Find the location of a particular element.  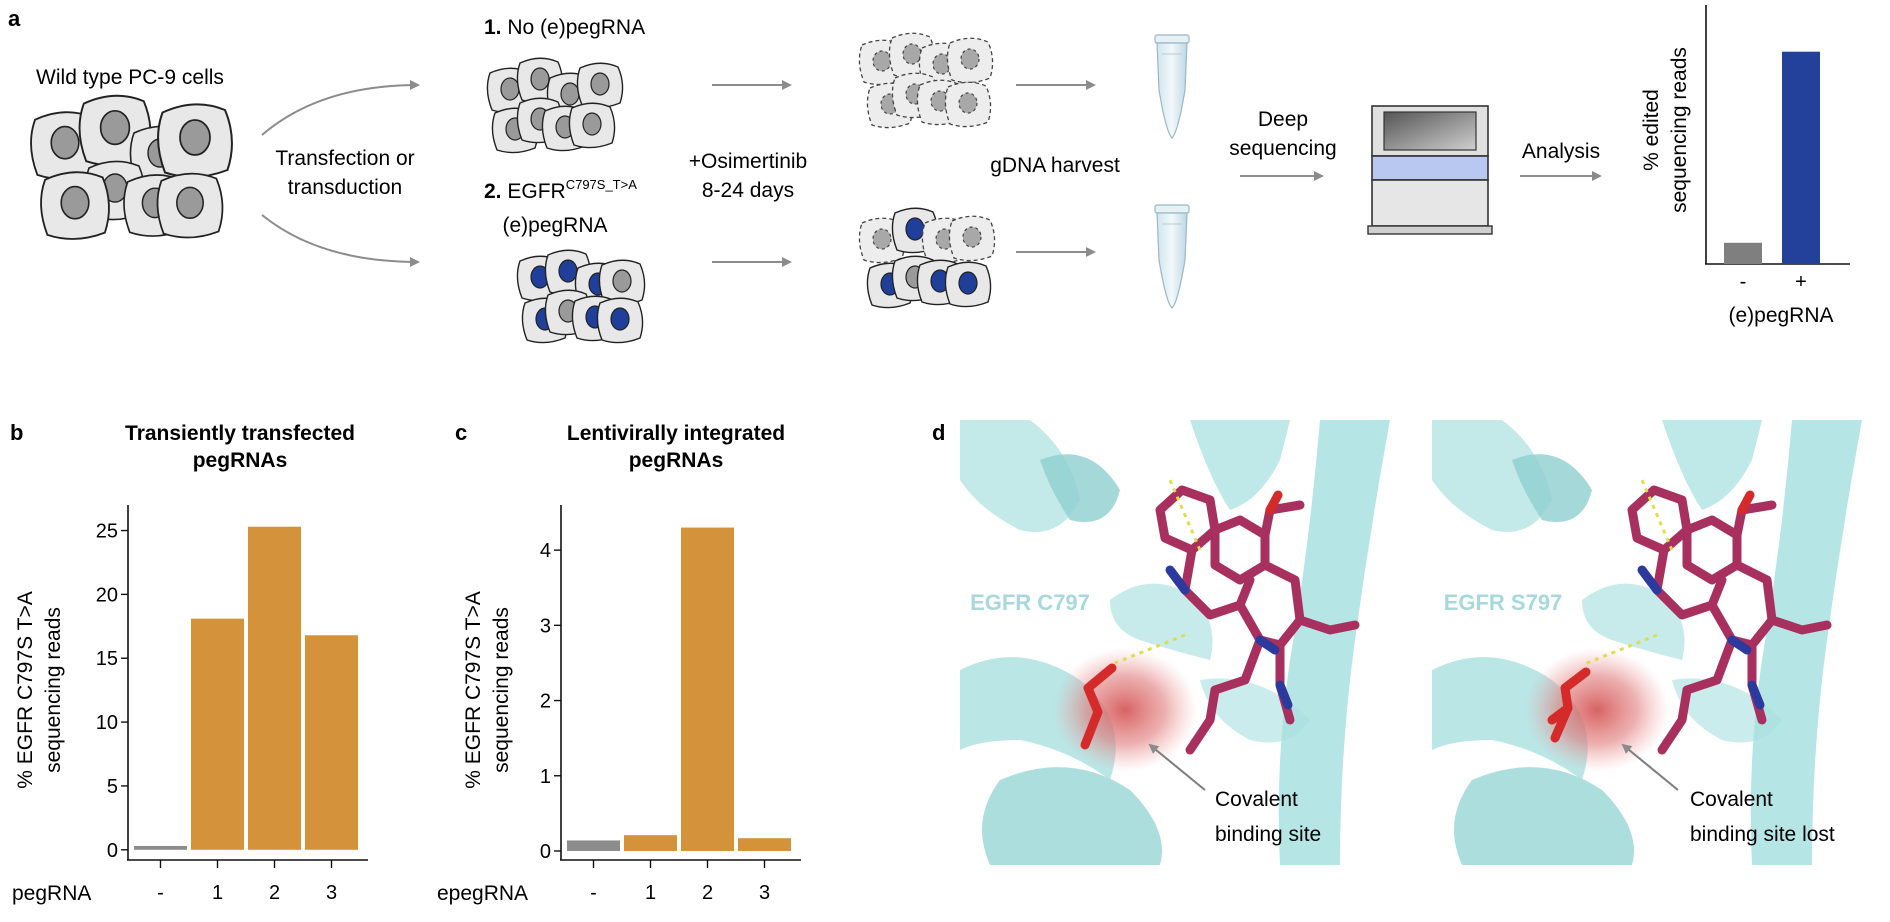

condition-2-line2: (e)pegRNA is located at coordinates (554, 225).